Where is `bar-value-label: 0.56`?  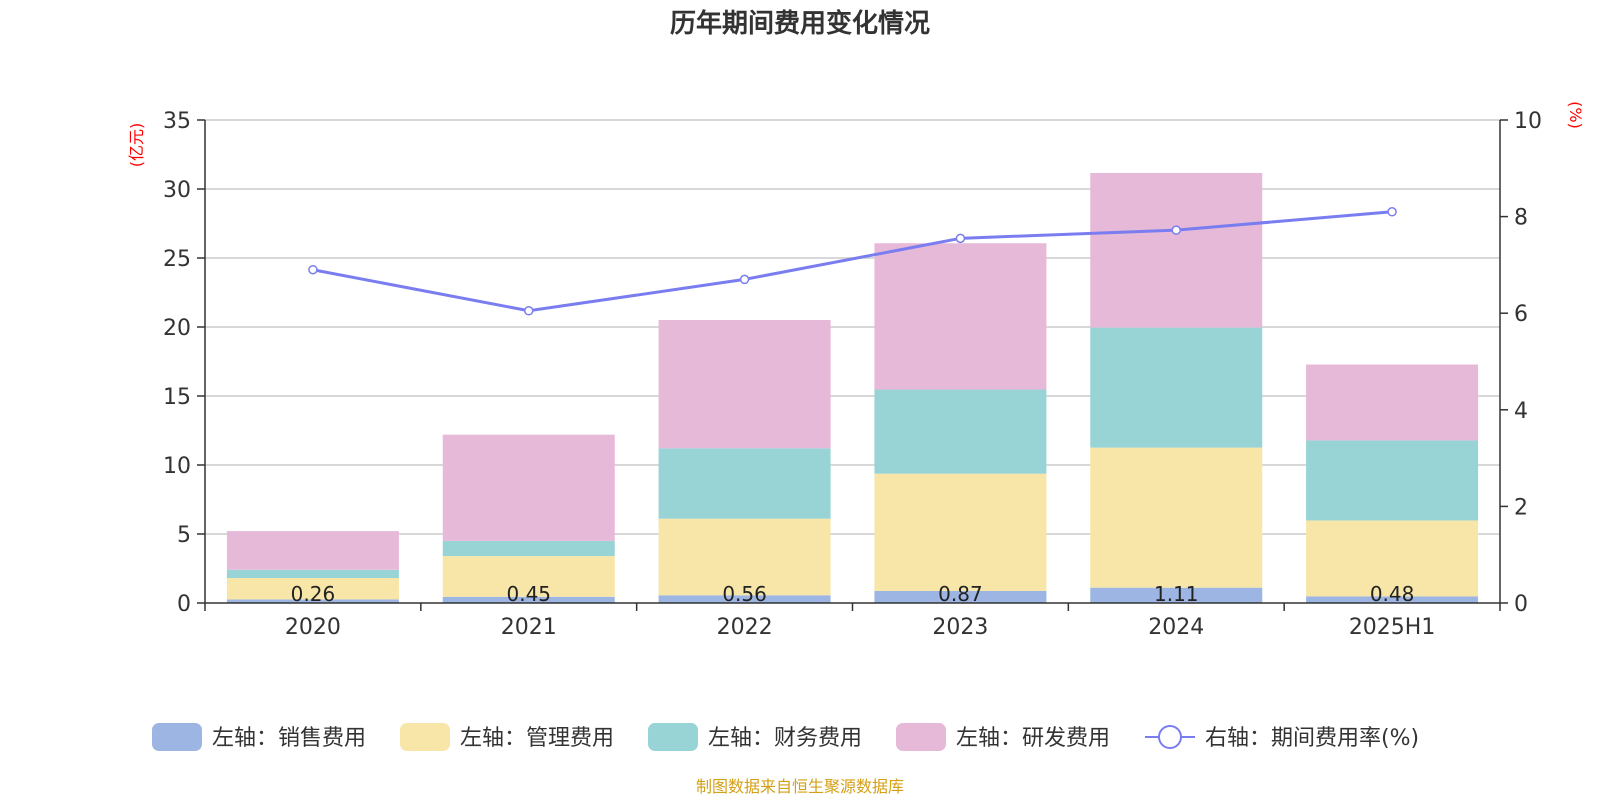
bar-value-label: 0.56 is located at coordinates (744, 594).